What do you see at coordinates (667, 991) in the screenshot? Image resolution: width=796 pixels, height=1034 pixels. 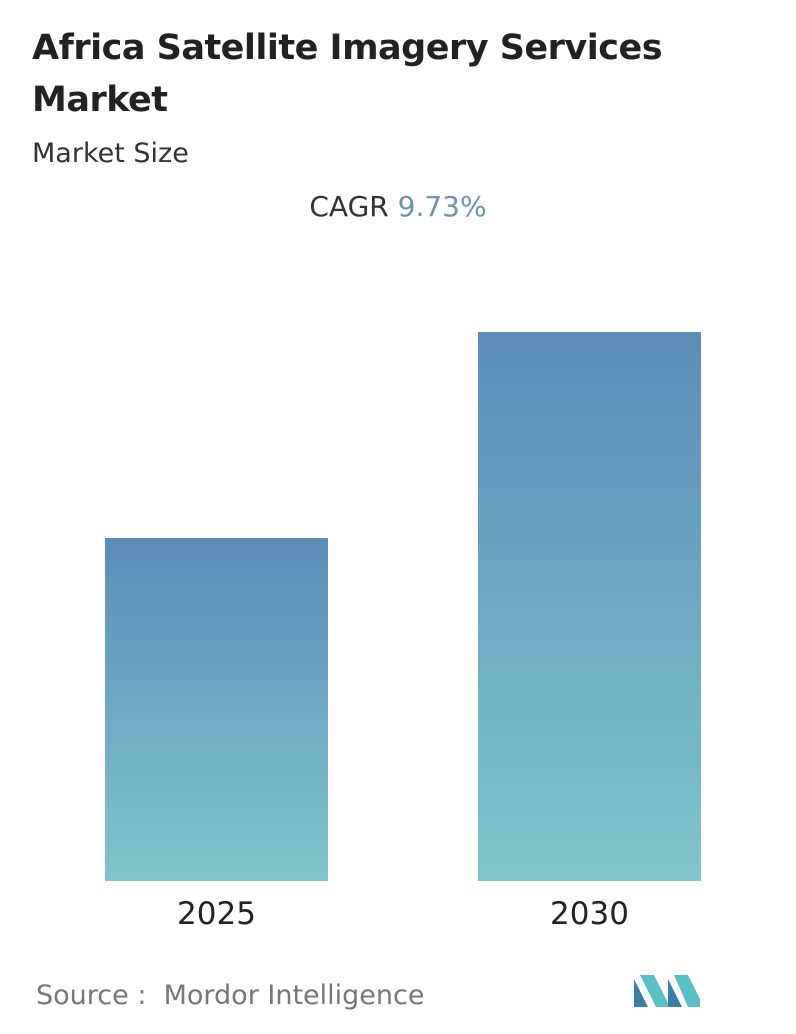 I see `logo` at bounding box center [667, 991].